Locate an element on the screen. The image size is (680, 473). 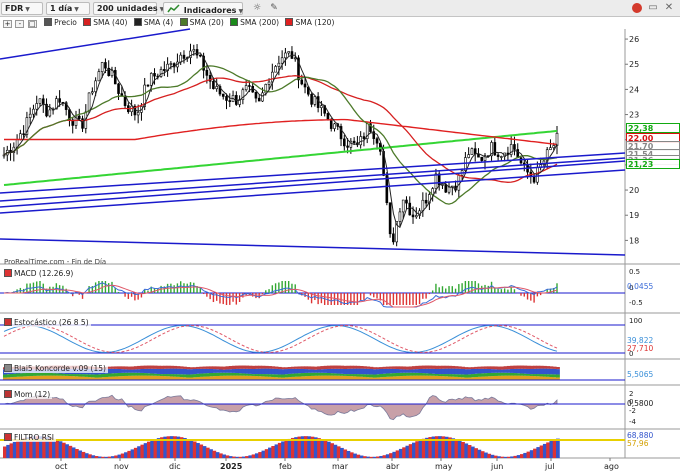
remove-icon: - is located at coordinates (20, 24).